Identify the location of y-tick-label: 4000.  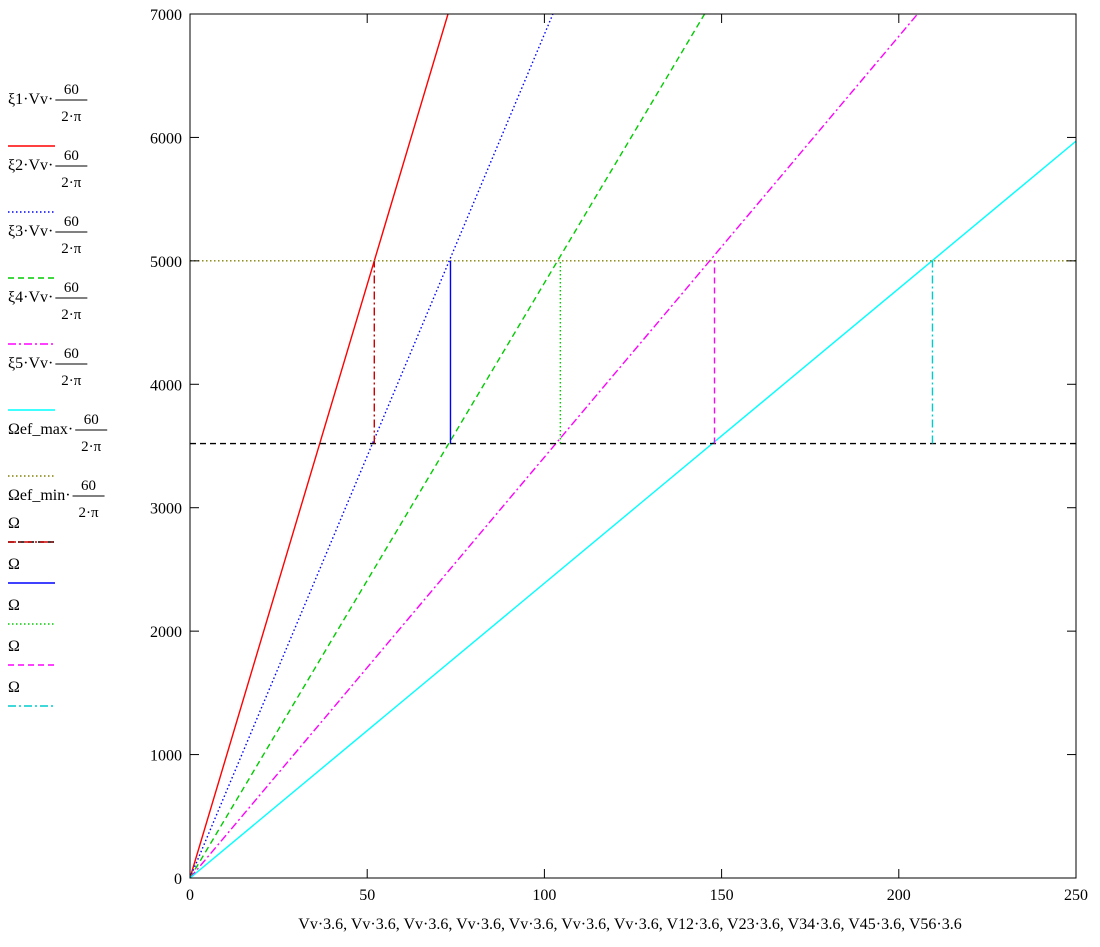
(166, 385).